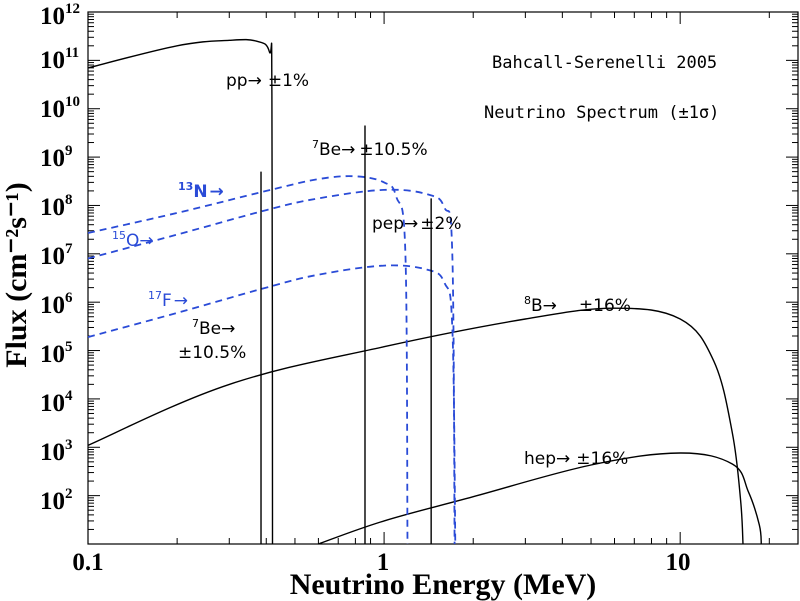  I want to click on label-o15: 15O→, so click(133, 240).